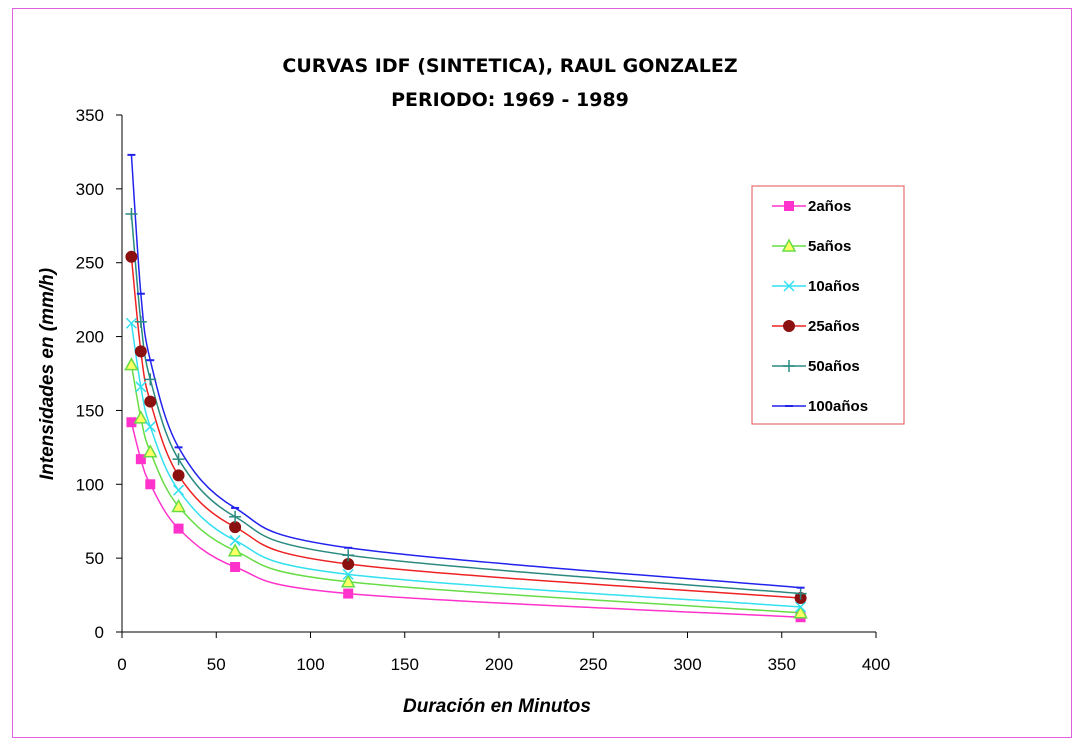 The height and width of the screenshot is (747, 1082). I want to click on legend-label: 5años, so click(829, 246).